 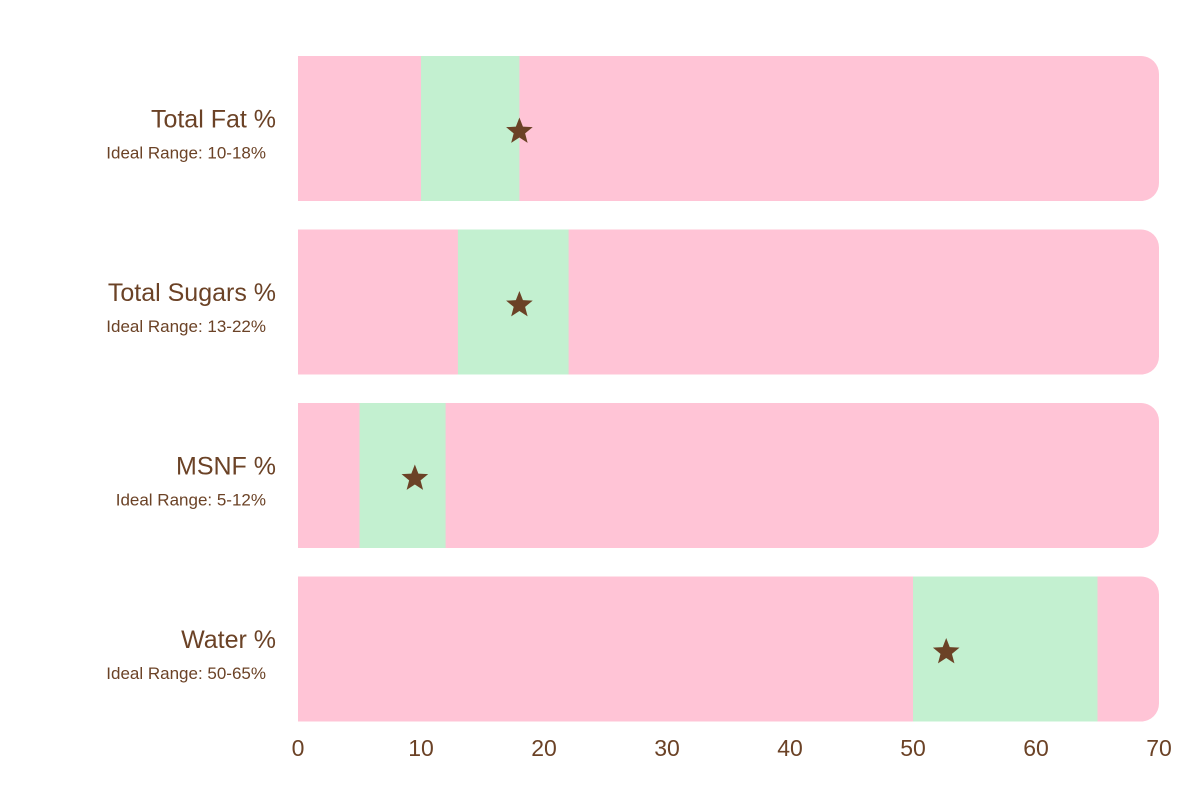 What do you see at coordinates (913, 748) in the screenshot?
I see `x-tick-label: 50` at bounding box center [913, 748].